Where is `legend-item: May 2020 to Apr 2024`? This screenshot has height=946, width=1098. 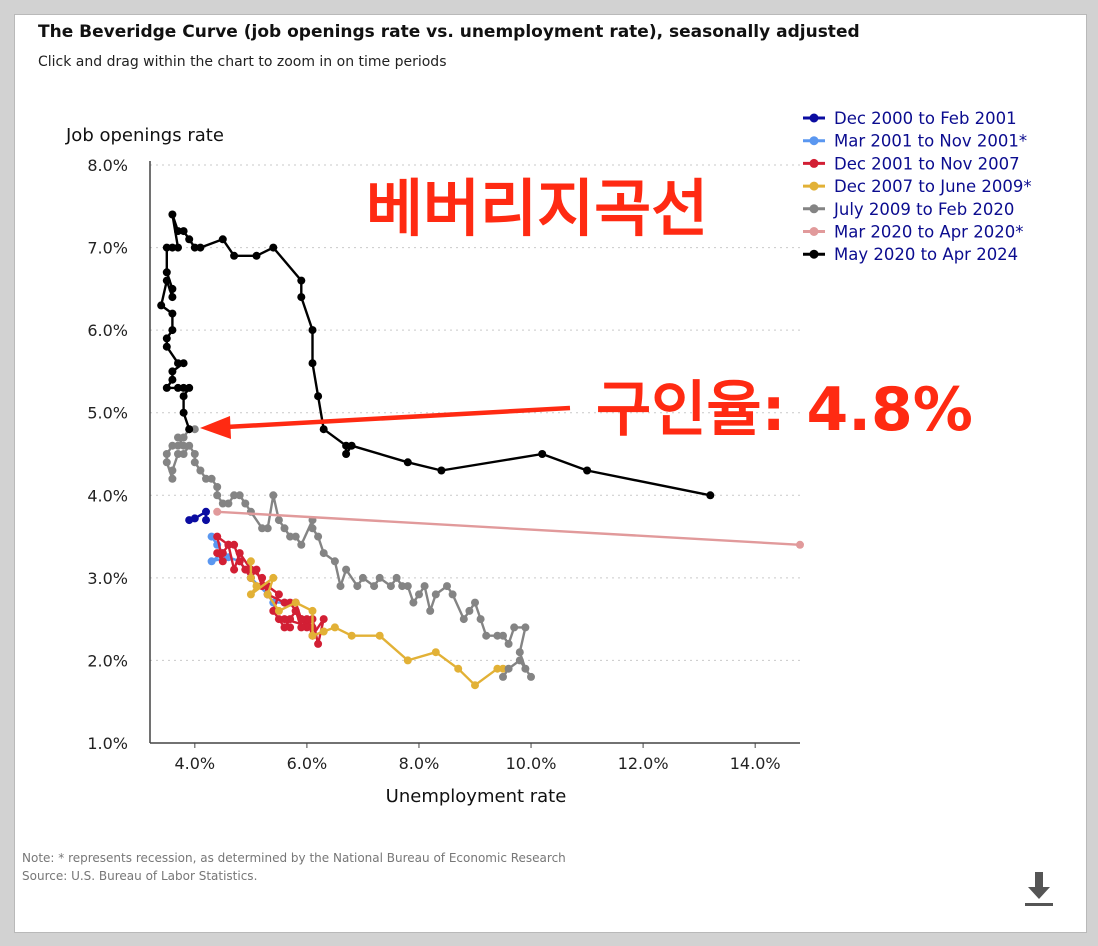
legend-item: May 2020 to Apr 2024 is located at coordinates (910, 254).